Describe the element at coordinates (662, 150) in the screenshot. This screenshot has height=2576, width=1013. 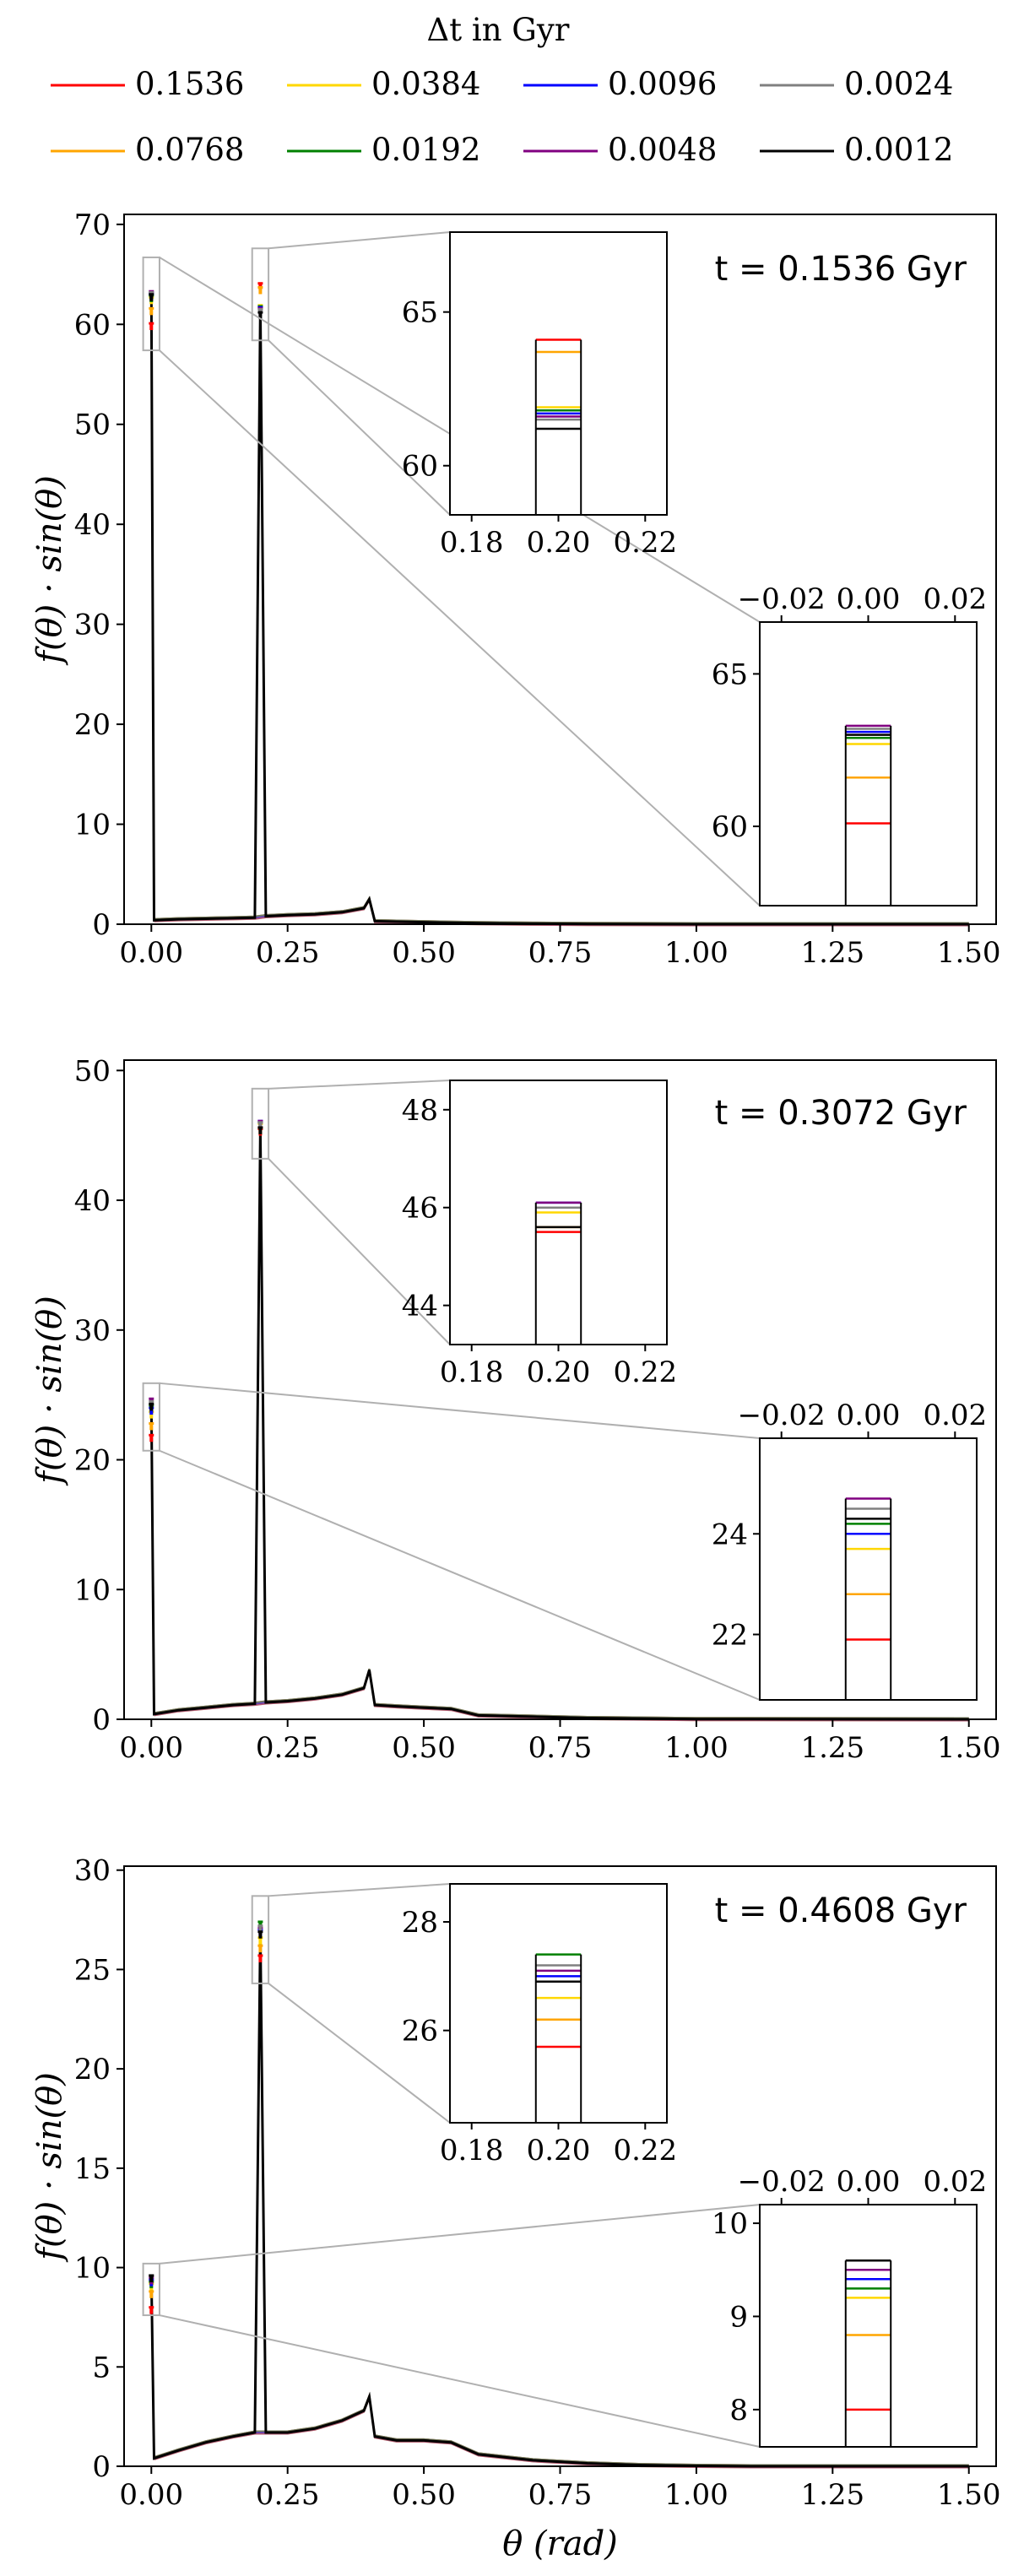
I see `legend-label: 0.0048` at that location.